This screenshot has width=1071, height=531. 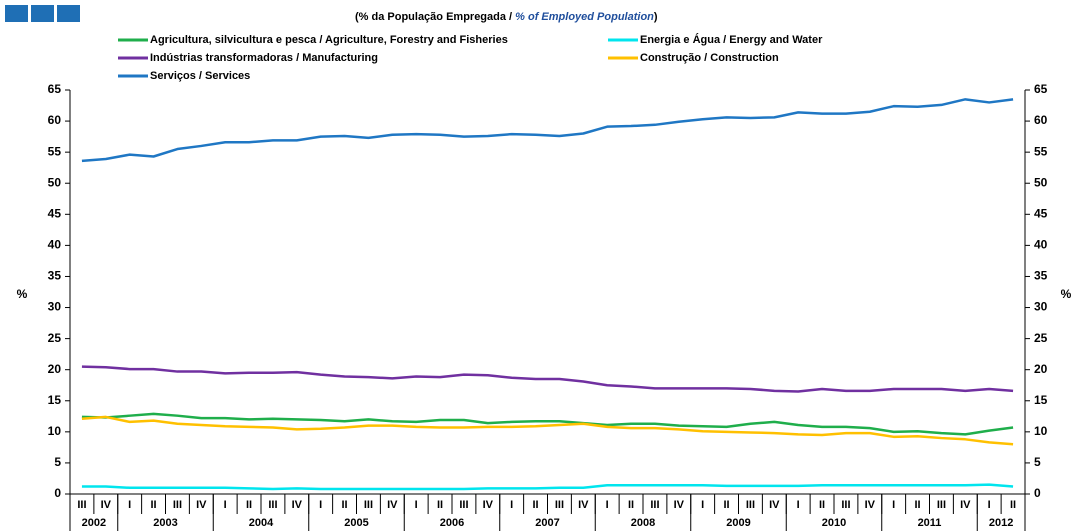 I want to click on y-tick-label: 15, so click(x=55, y=400).